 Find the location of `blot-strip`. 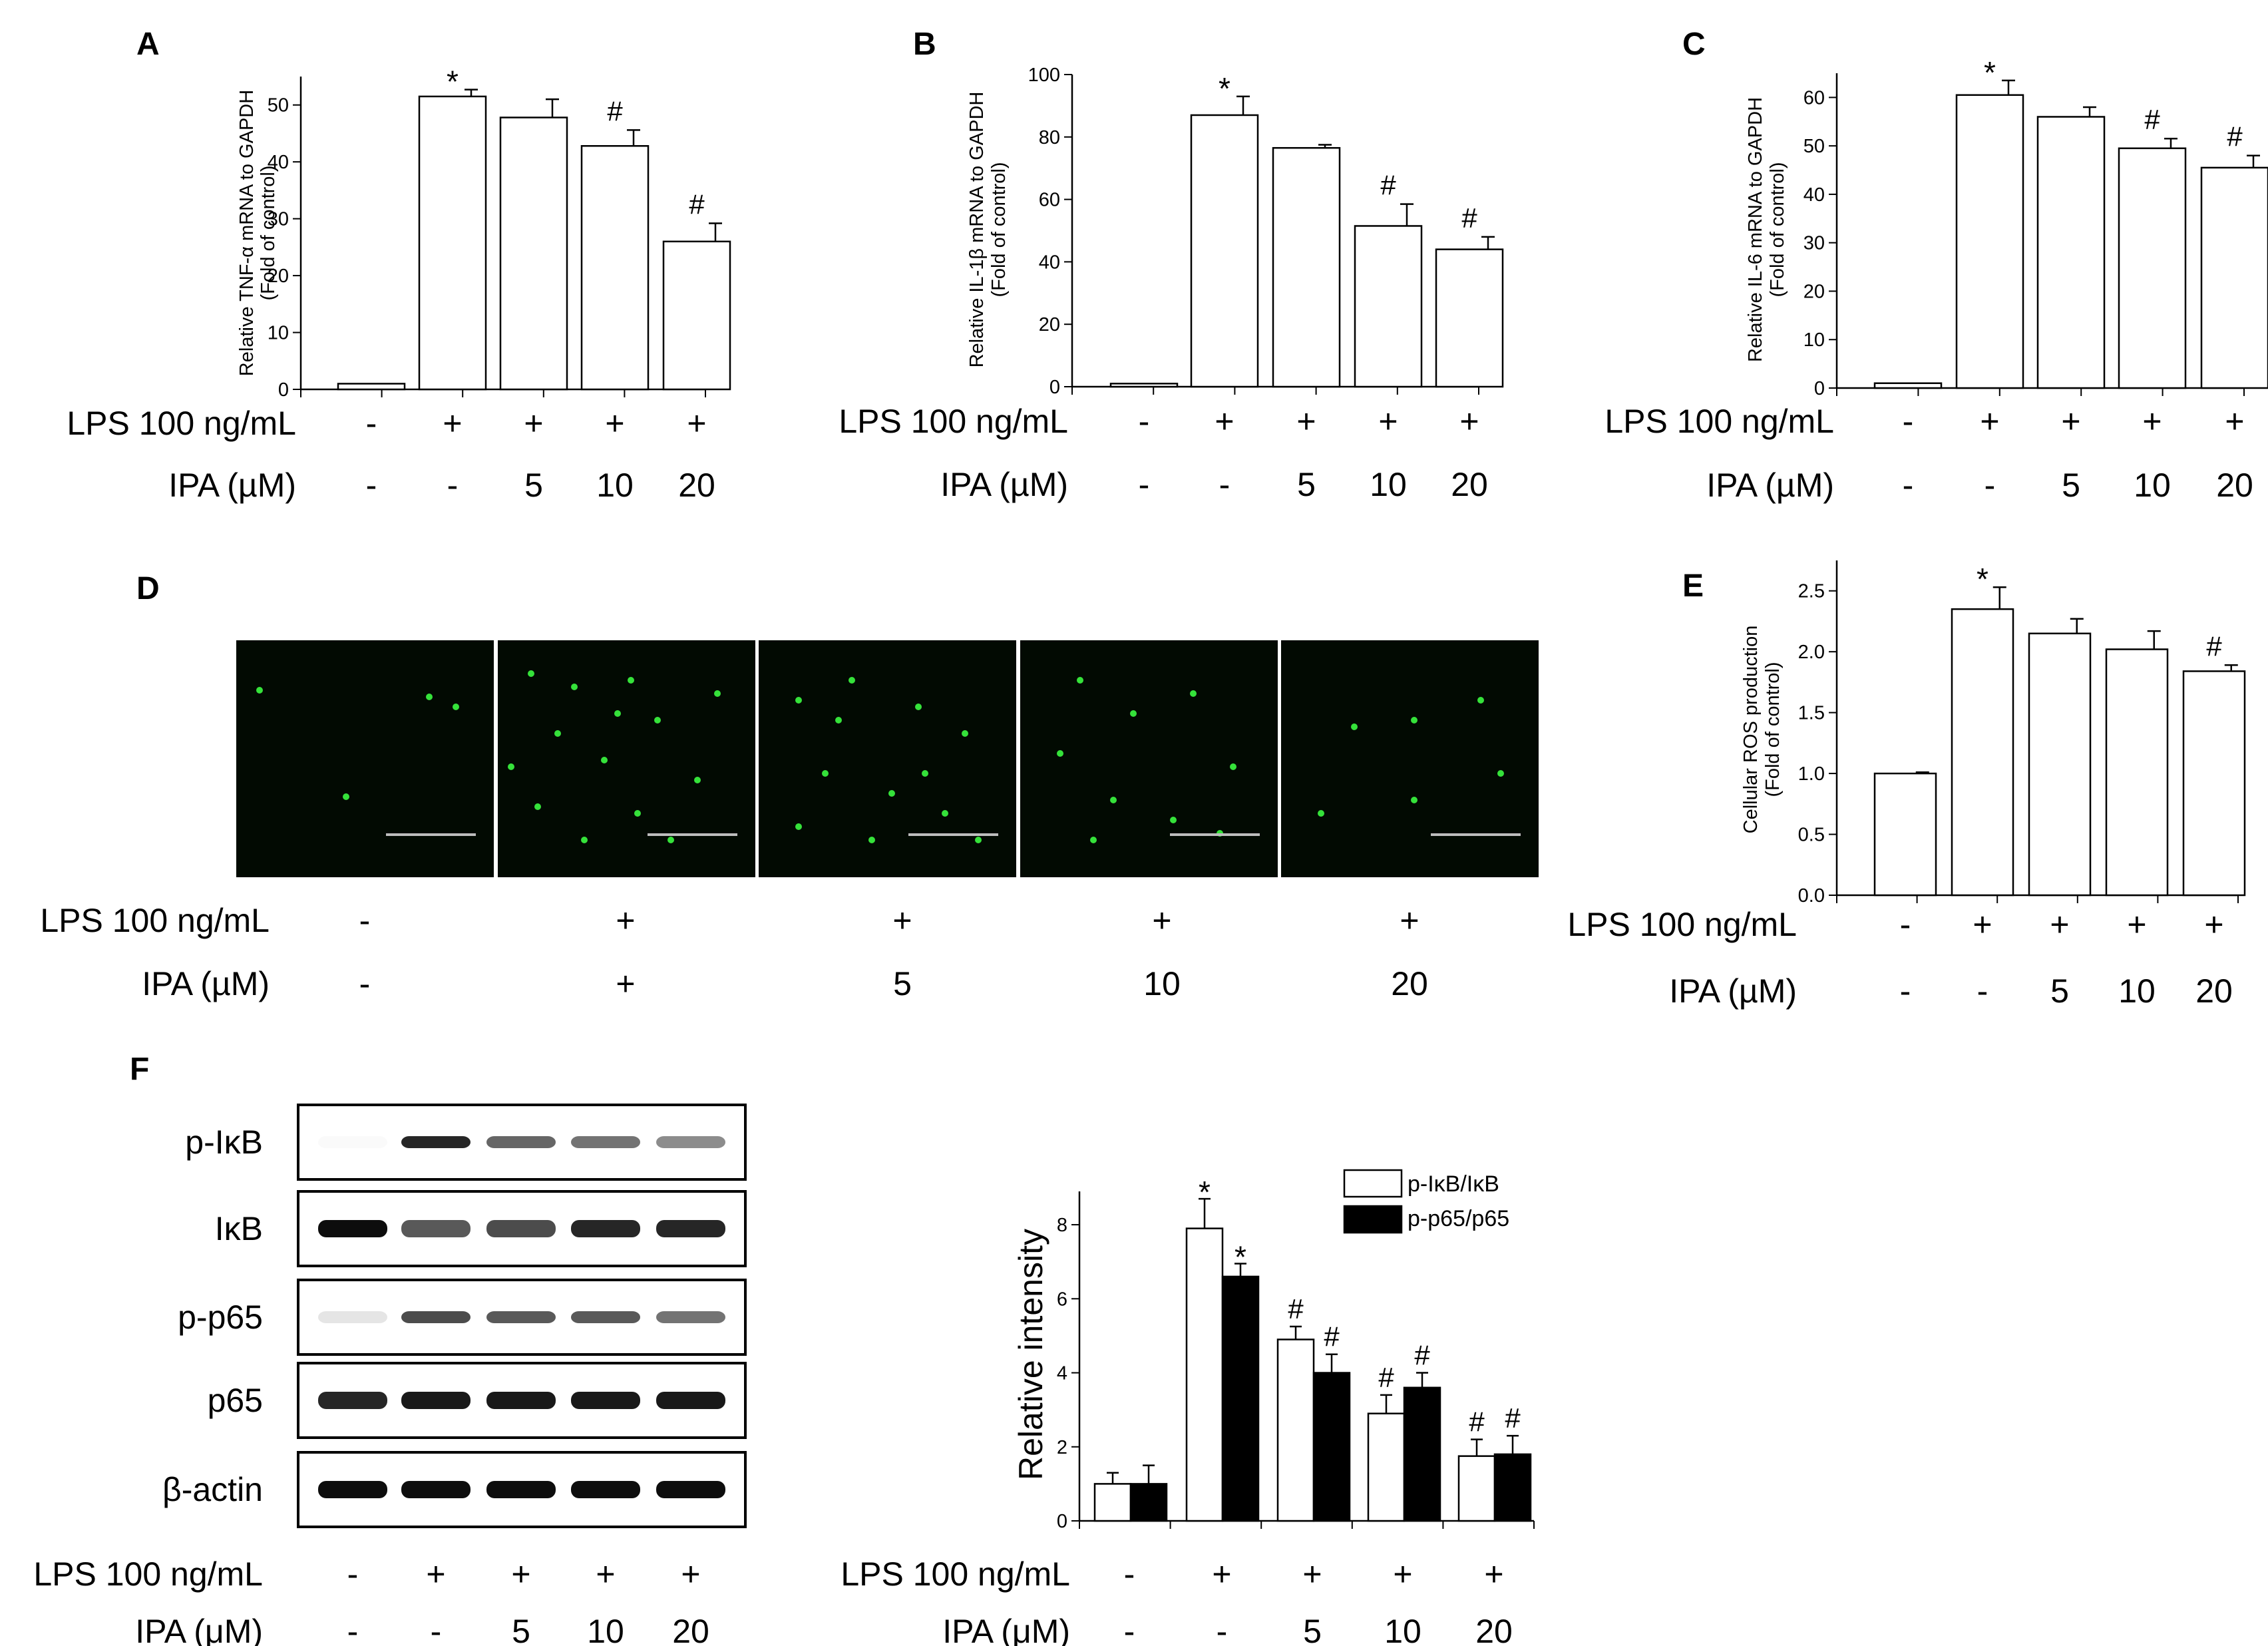

blot-strip is located at coordinates (522, 1142).